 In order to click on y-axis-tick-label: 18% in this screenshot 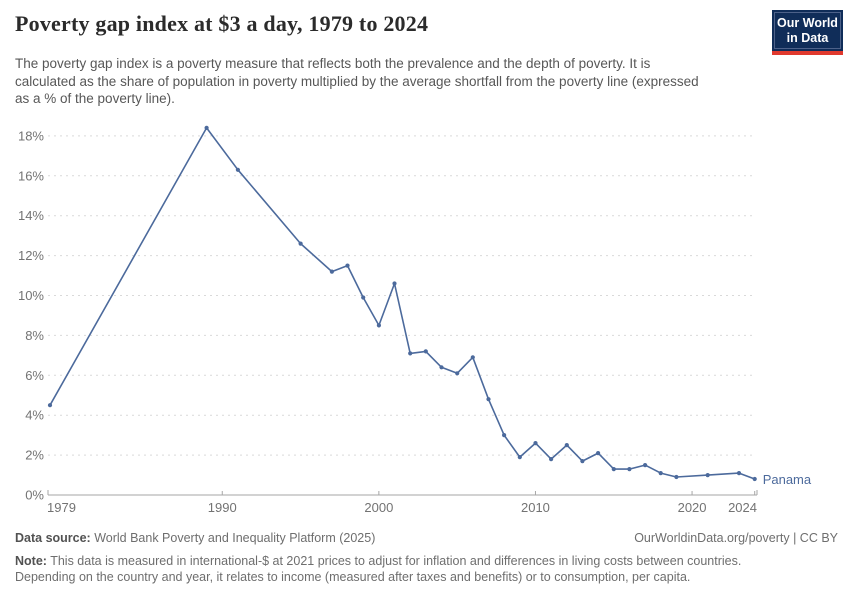, I will do `click(31, 135)`.